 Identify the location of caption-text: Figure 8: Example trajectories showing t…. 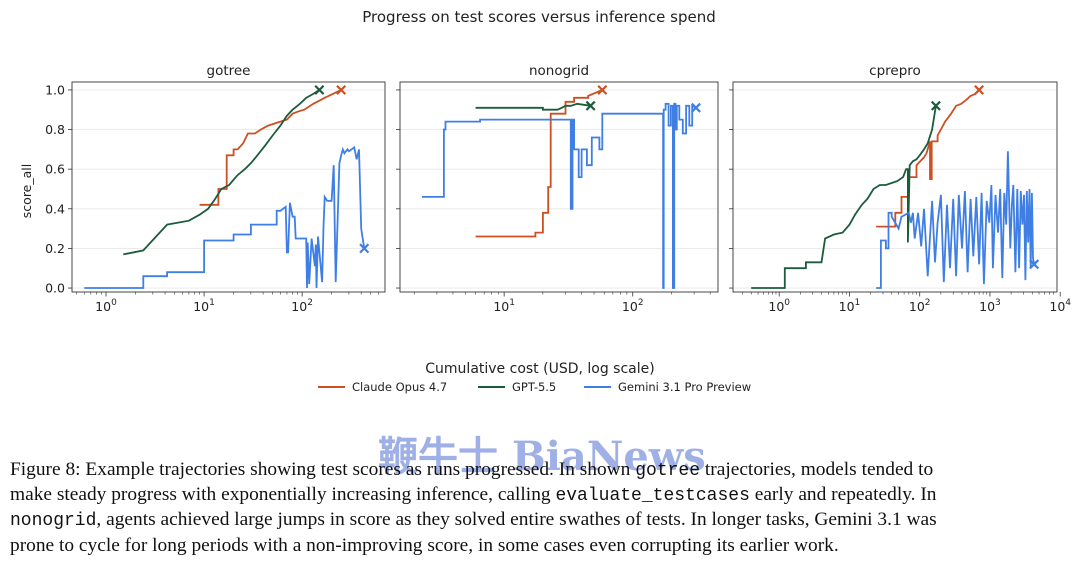
(323, 469).